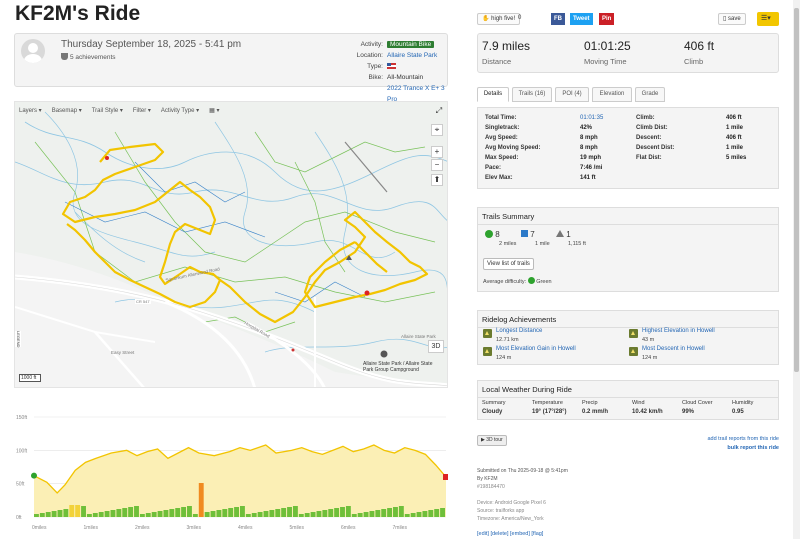 Image resolution: width=800 pixels, height=539 pixels. What do you see at coordinates (591, 158) in the screenshot?
I see `detail-value: 19 mph` at bounding box center [591, 158].